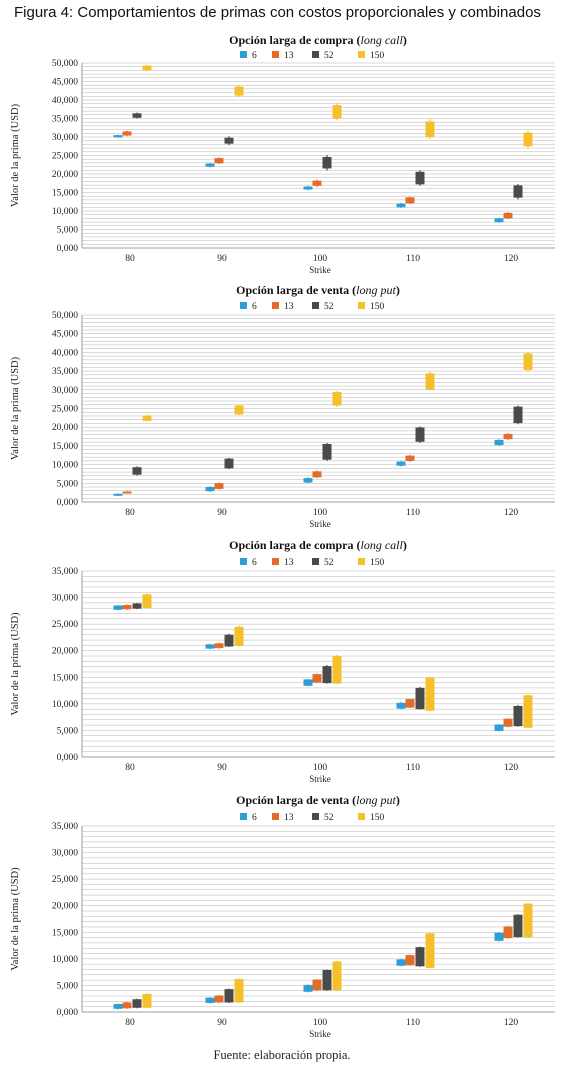  Describe the element at coordinates (294, 545) in the screenshot. I see `chart-title-main: Opción larga de compra (` at that location.